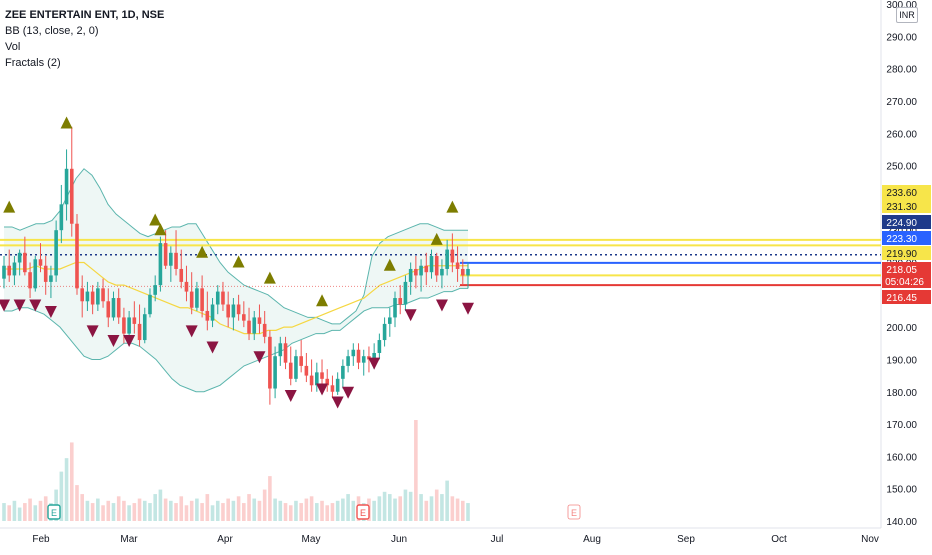  Describe the element at coordinates (363, 513) in the screenshot. I see `earnings-marker-label: E` at that location.